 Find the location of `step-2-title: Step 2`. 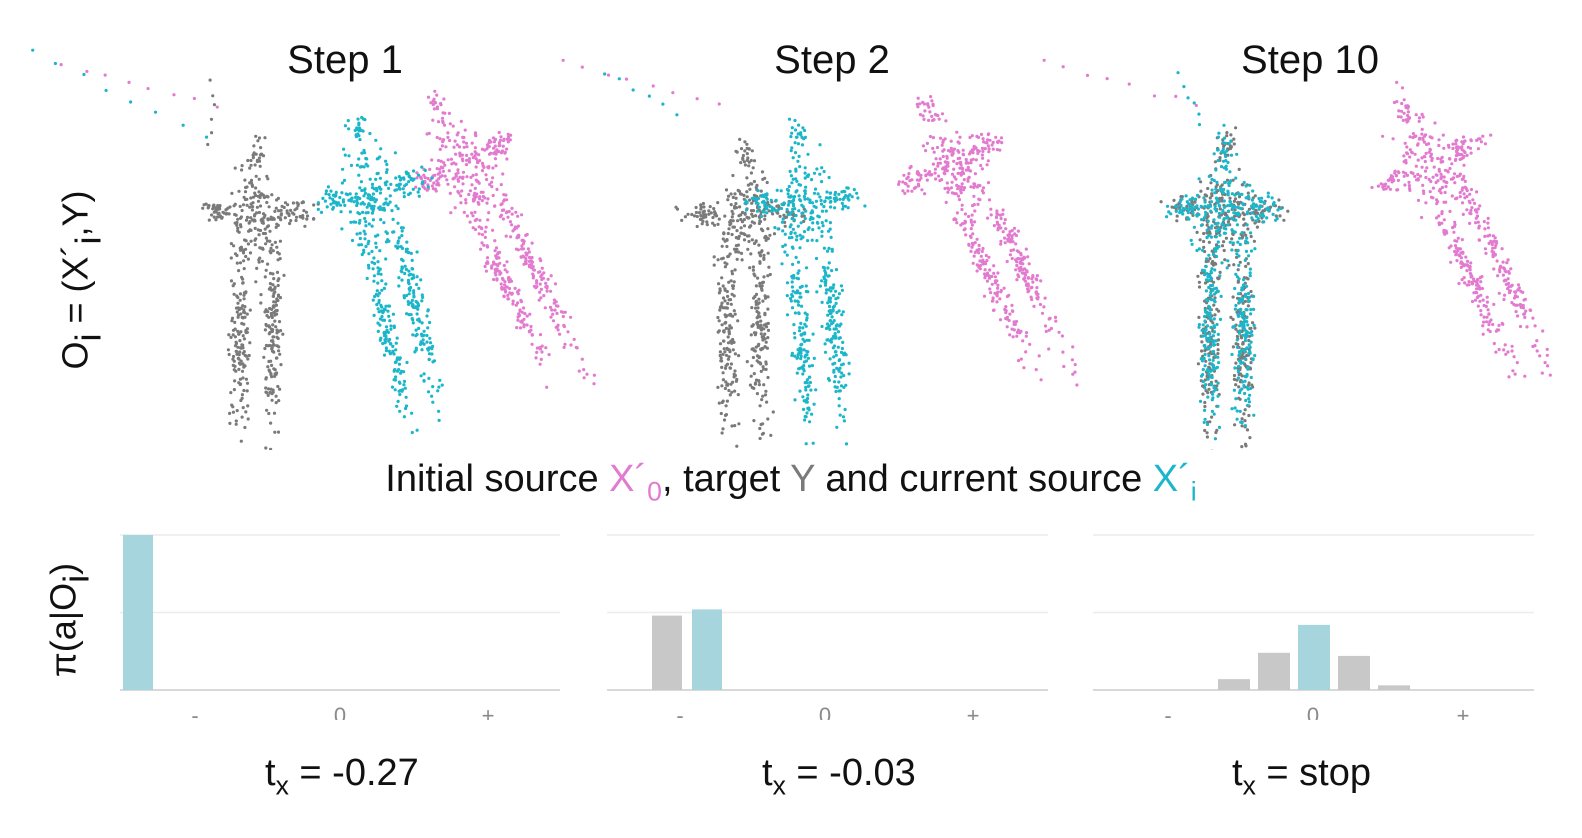

step-2-title: Step 2 is located at coordinates (832, 60).